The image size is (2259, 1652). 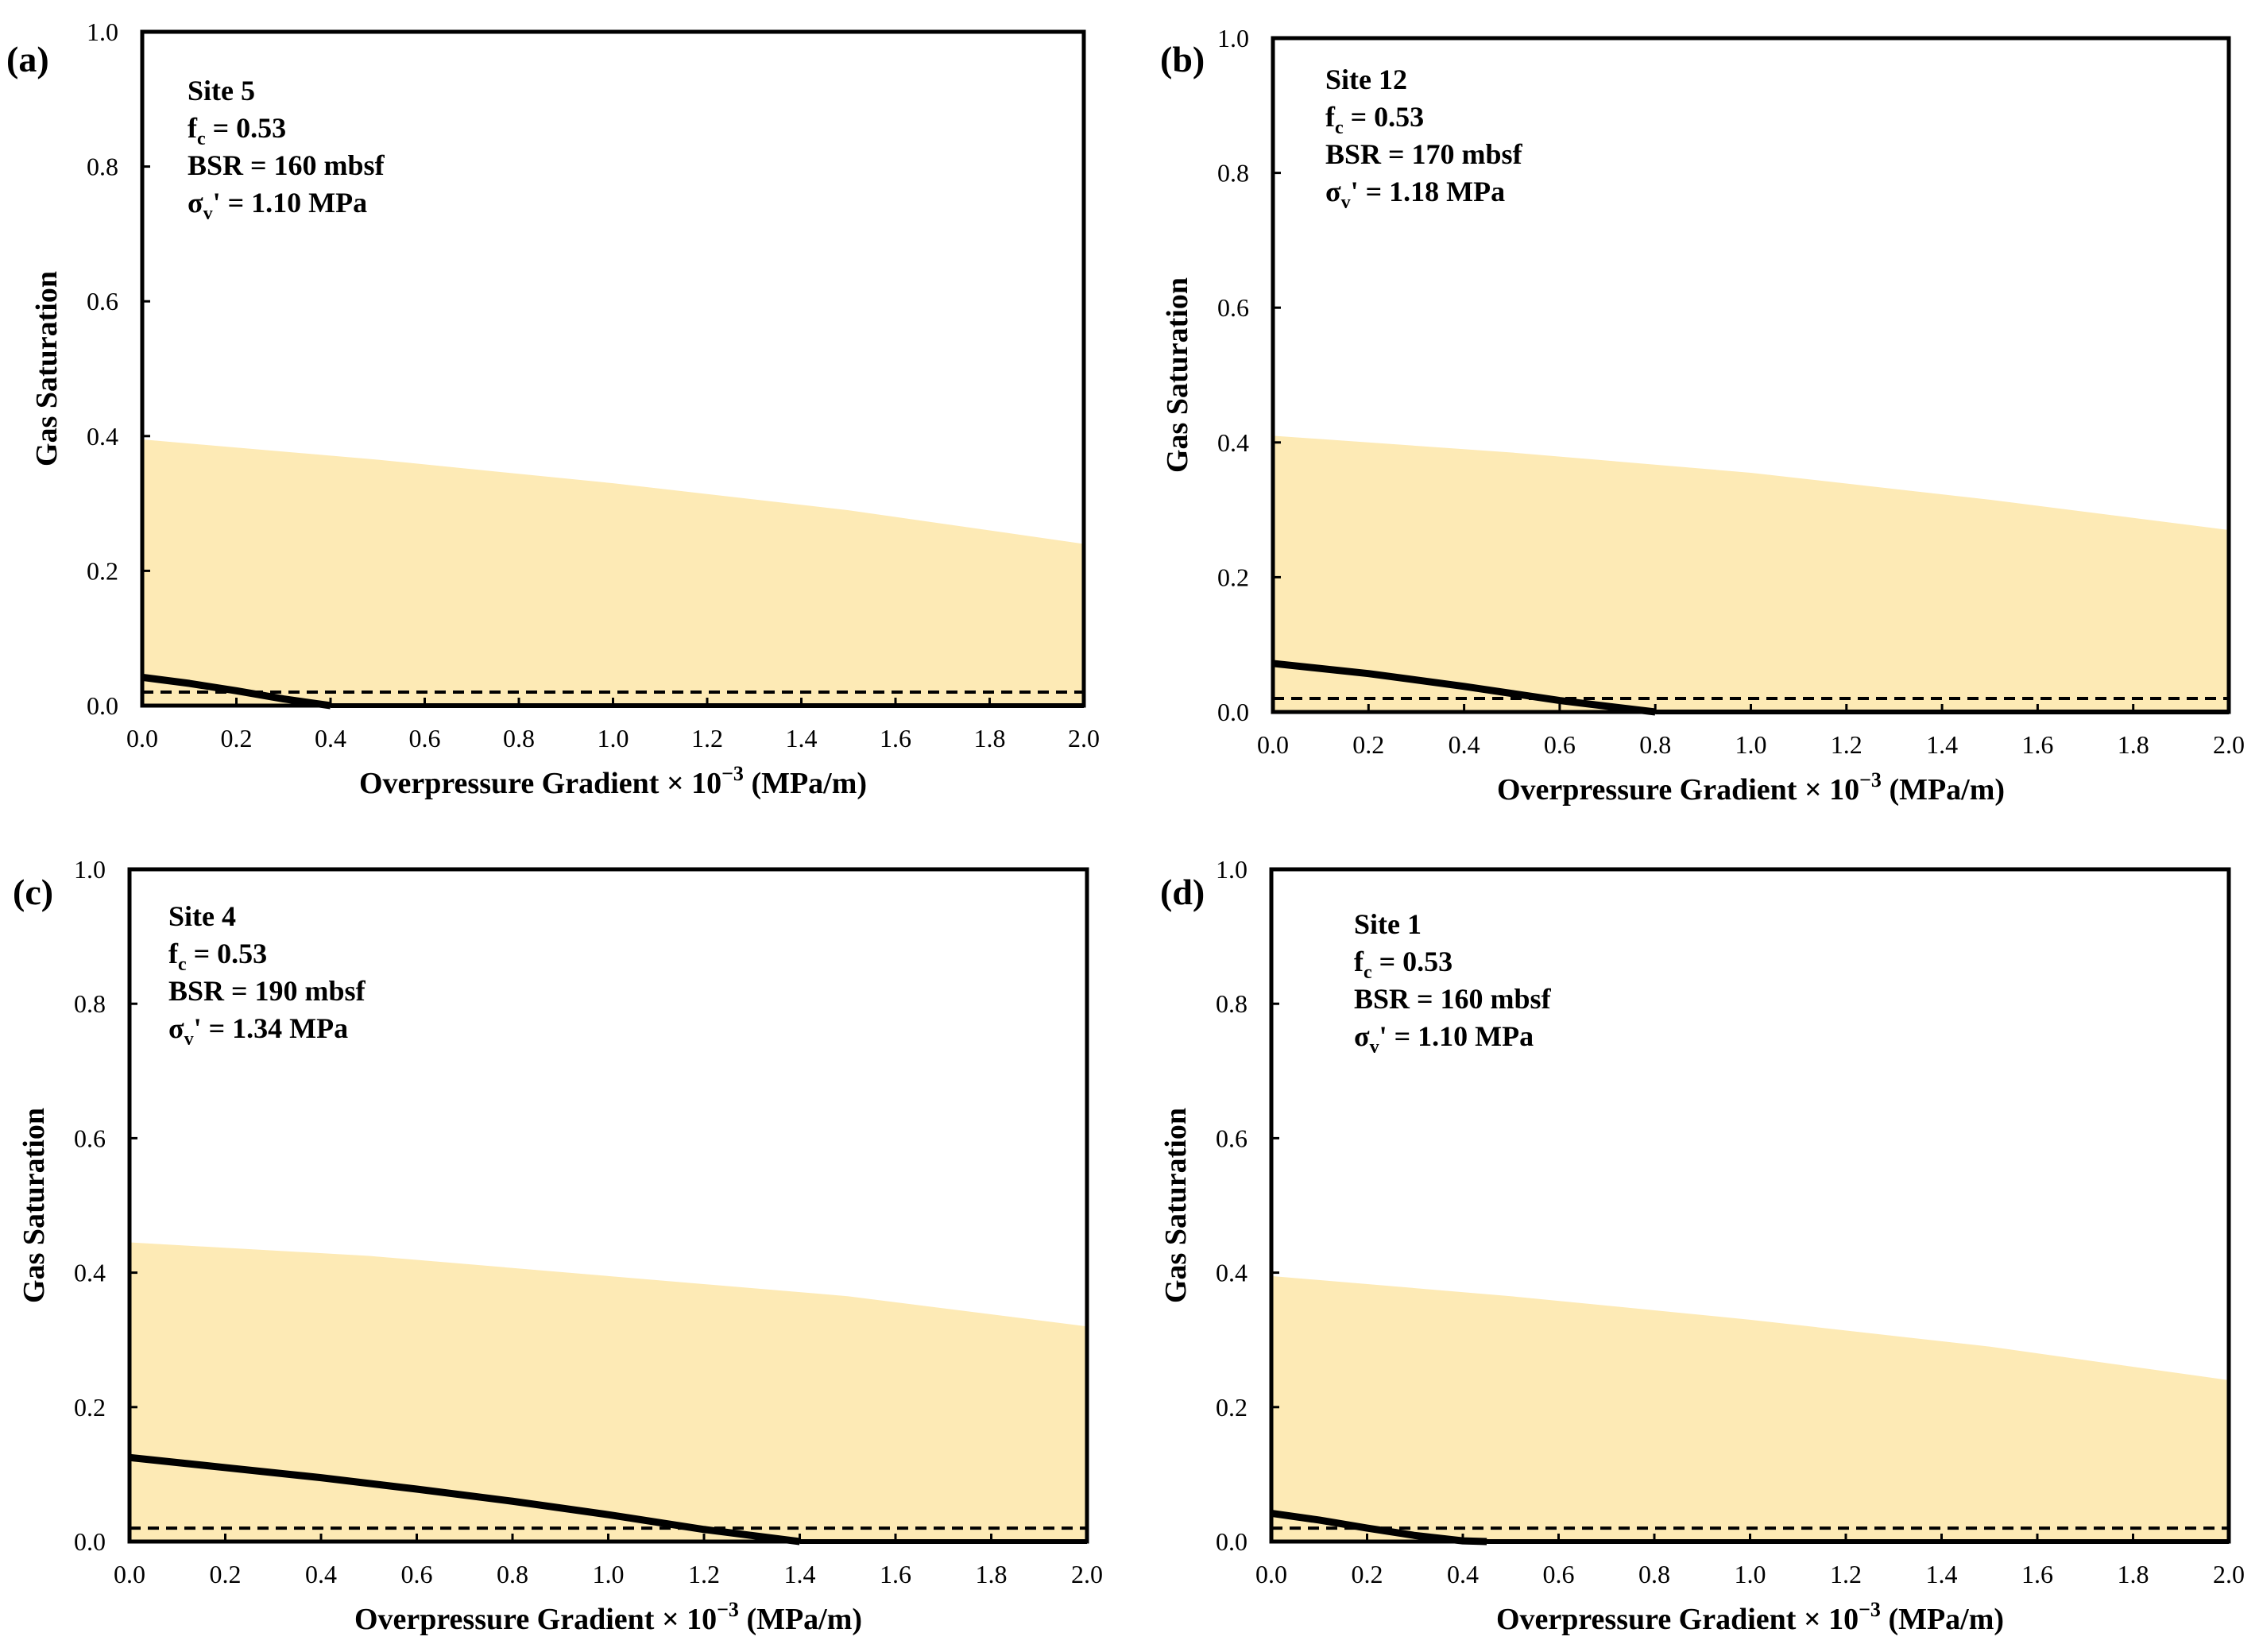 I want to click on annotation-sigma-subscript: v, so click(x=208, y=213).